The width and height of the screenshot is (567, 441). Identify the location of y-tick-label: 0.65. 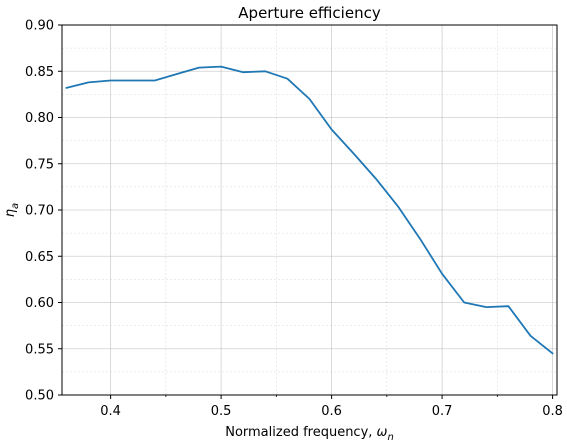
(39, 257).